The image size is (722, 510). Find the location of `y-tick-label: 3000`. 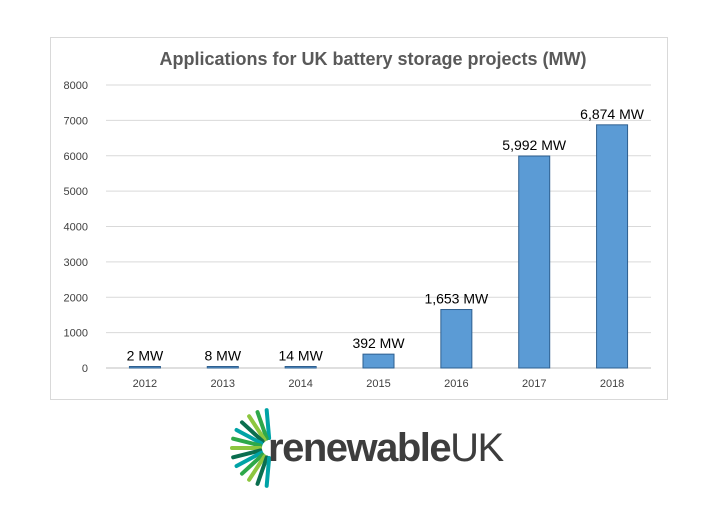

y-tick-label: 3000 is located at coordinates (76, 263).